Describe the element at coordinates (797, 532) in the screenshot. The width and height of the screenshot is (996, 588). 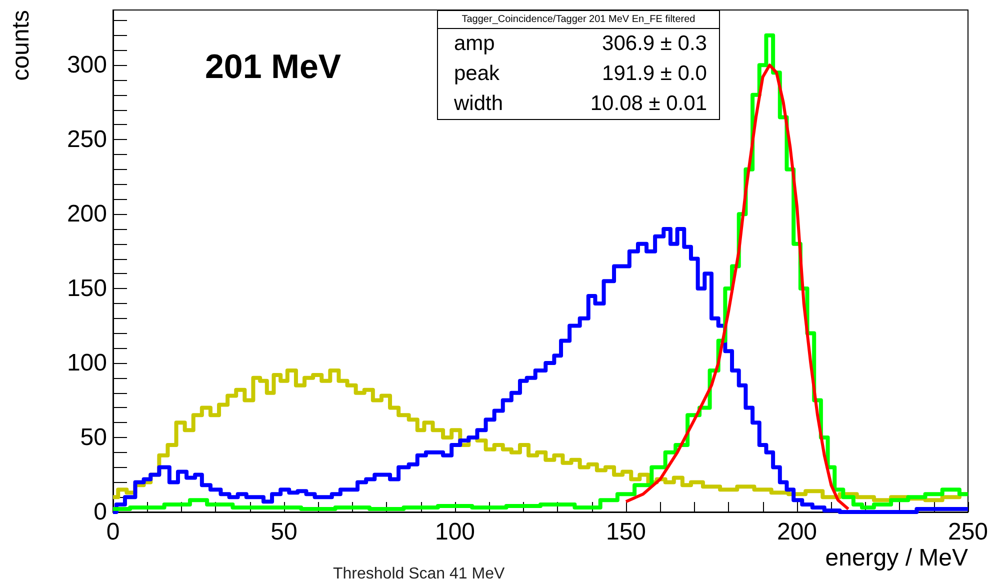
I see `x-tick-label: 200` at that location.